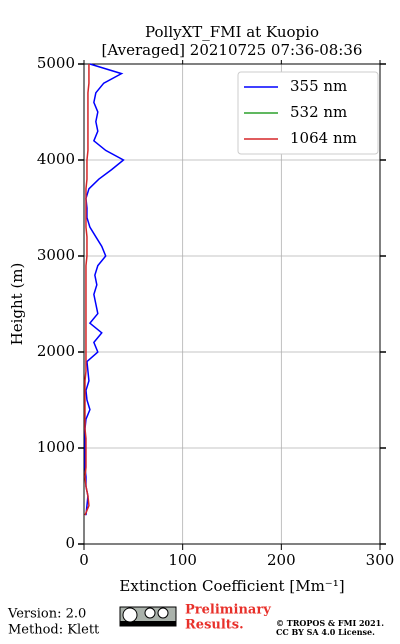 This screenshot has height=644, width=400. I want to click on x-tick-label: 300, so click(380, 560).